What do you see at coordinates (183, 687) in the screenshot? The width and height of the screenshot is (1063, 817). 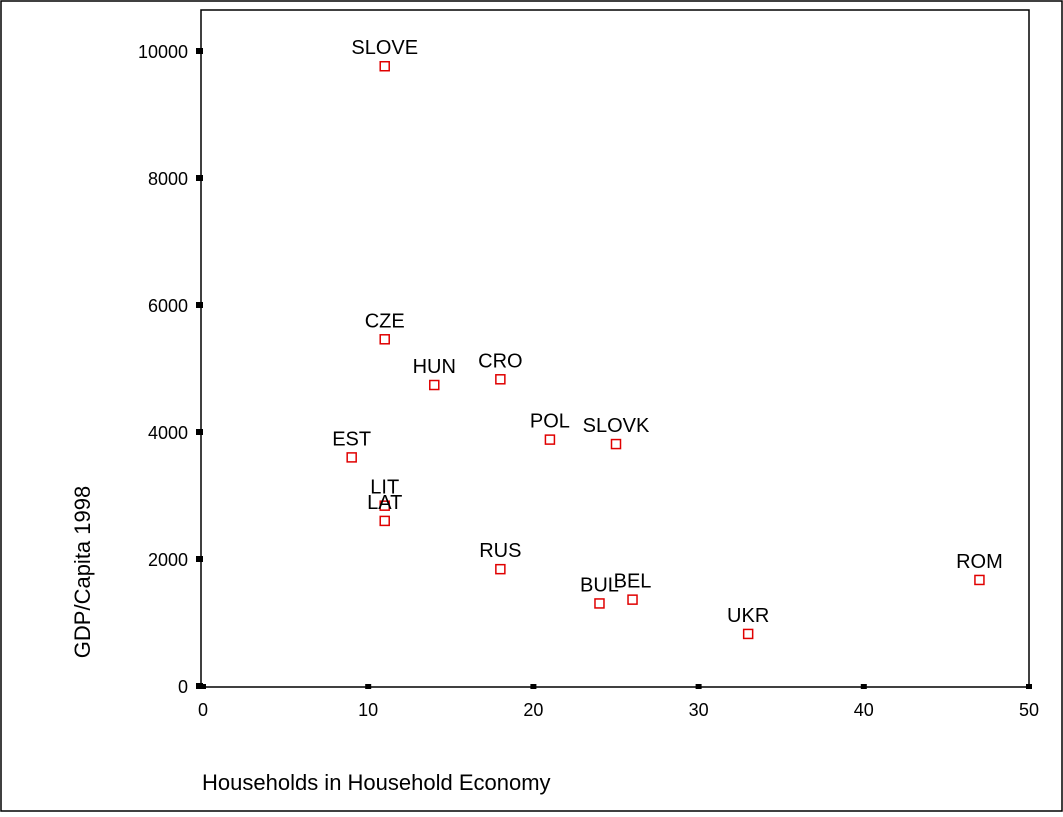 I see `y-tick-label: 0` at bounding box center [183, 687].